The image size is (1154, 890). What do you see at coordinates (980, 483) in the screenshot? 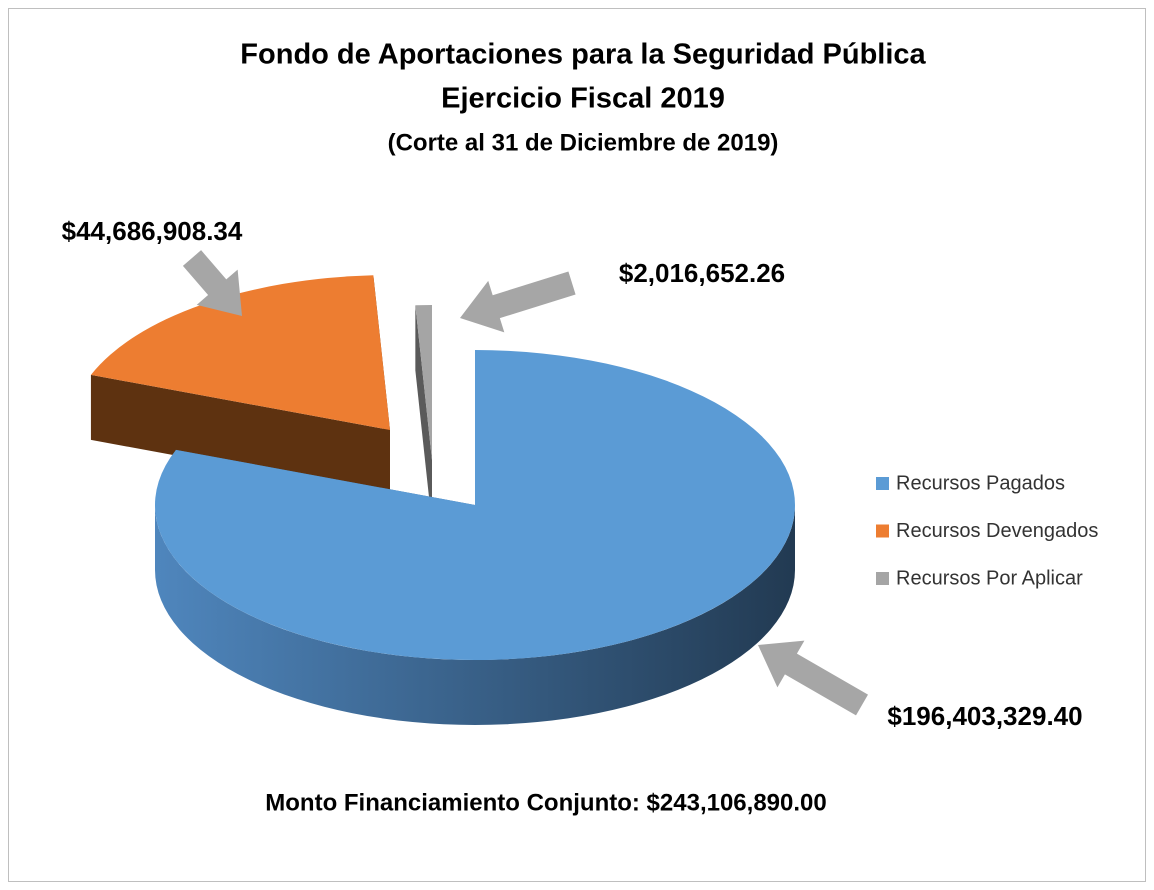
I see `legend-label: Recursos Pagados` at bounding box center [980, 483].